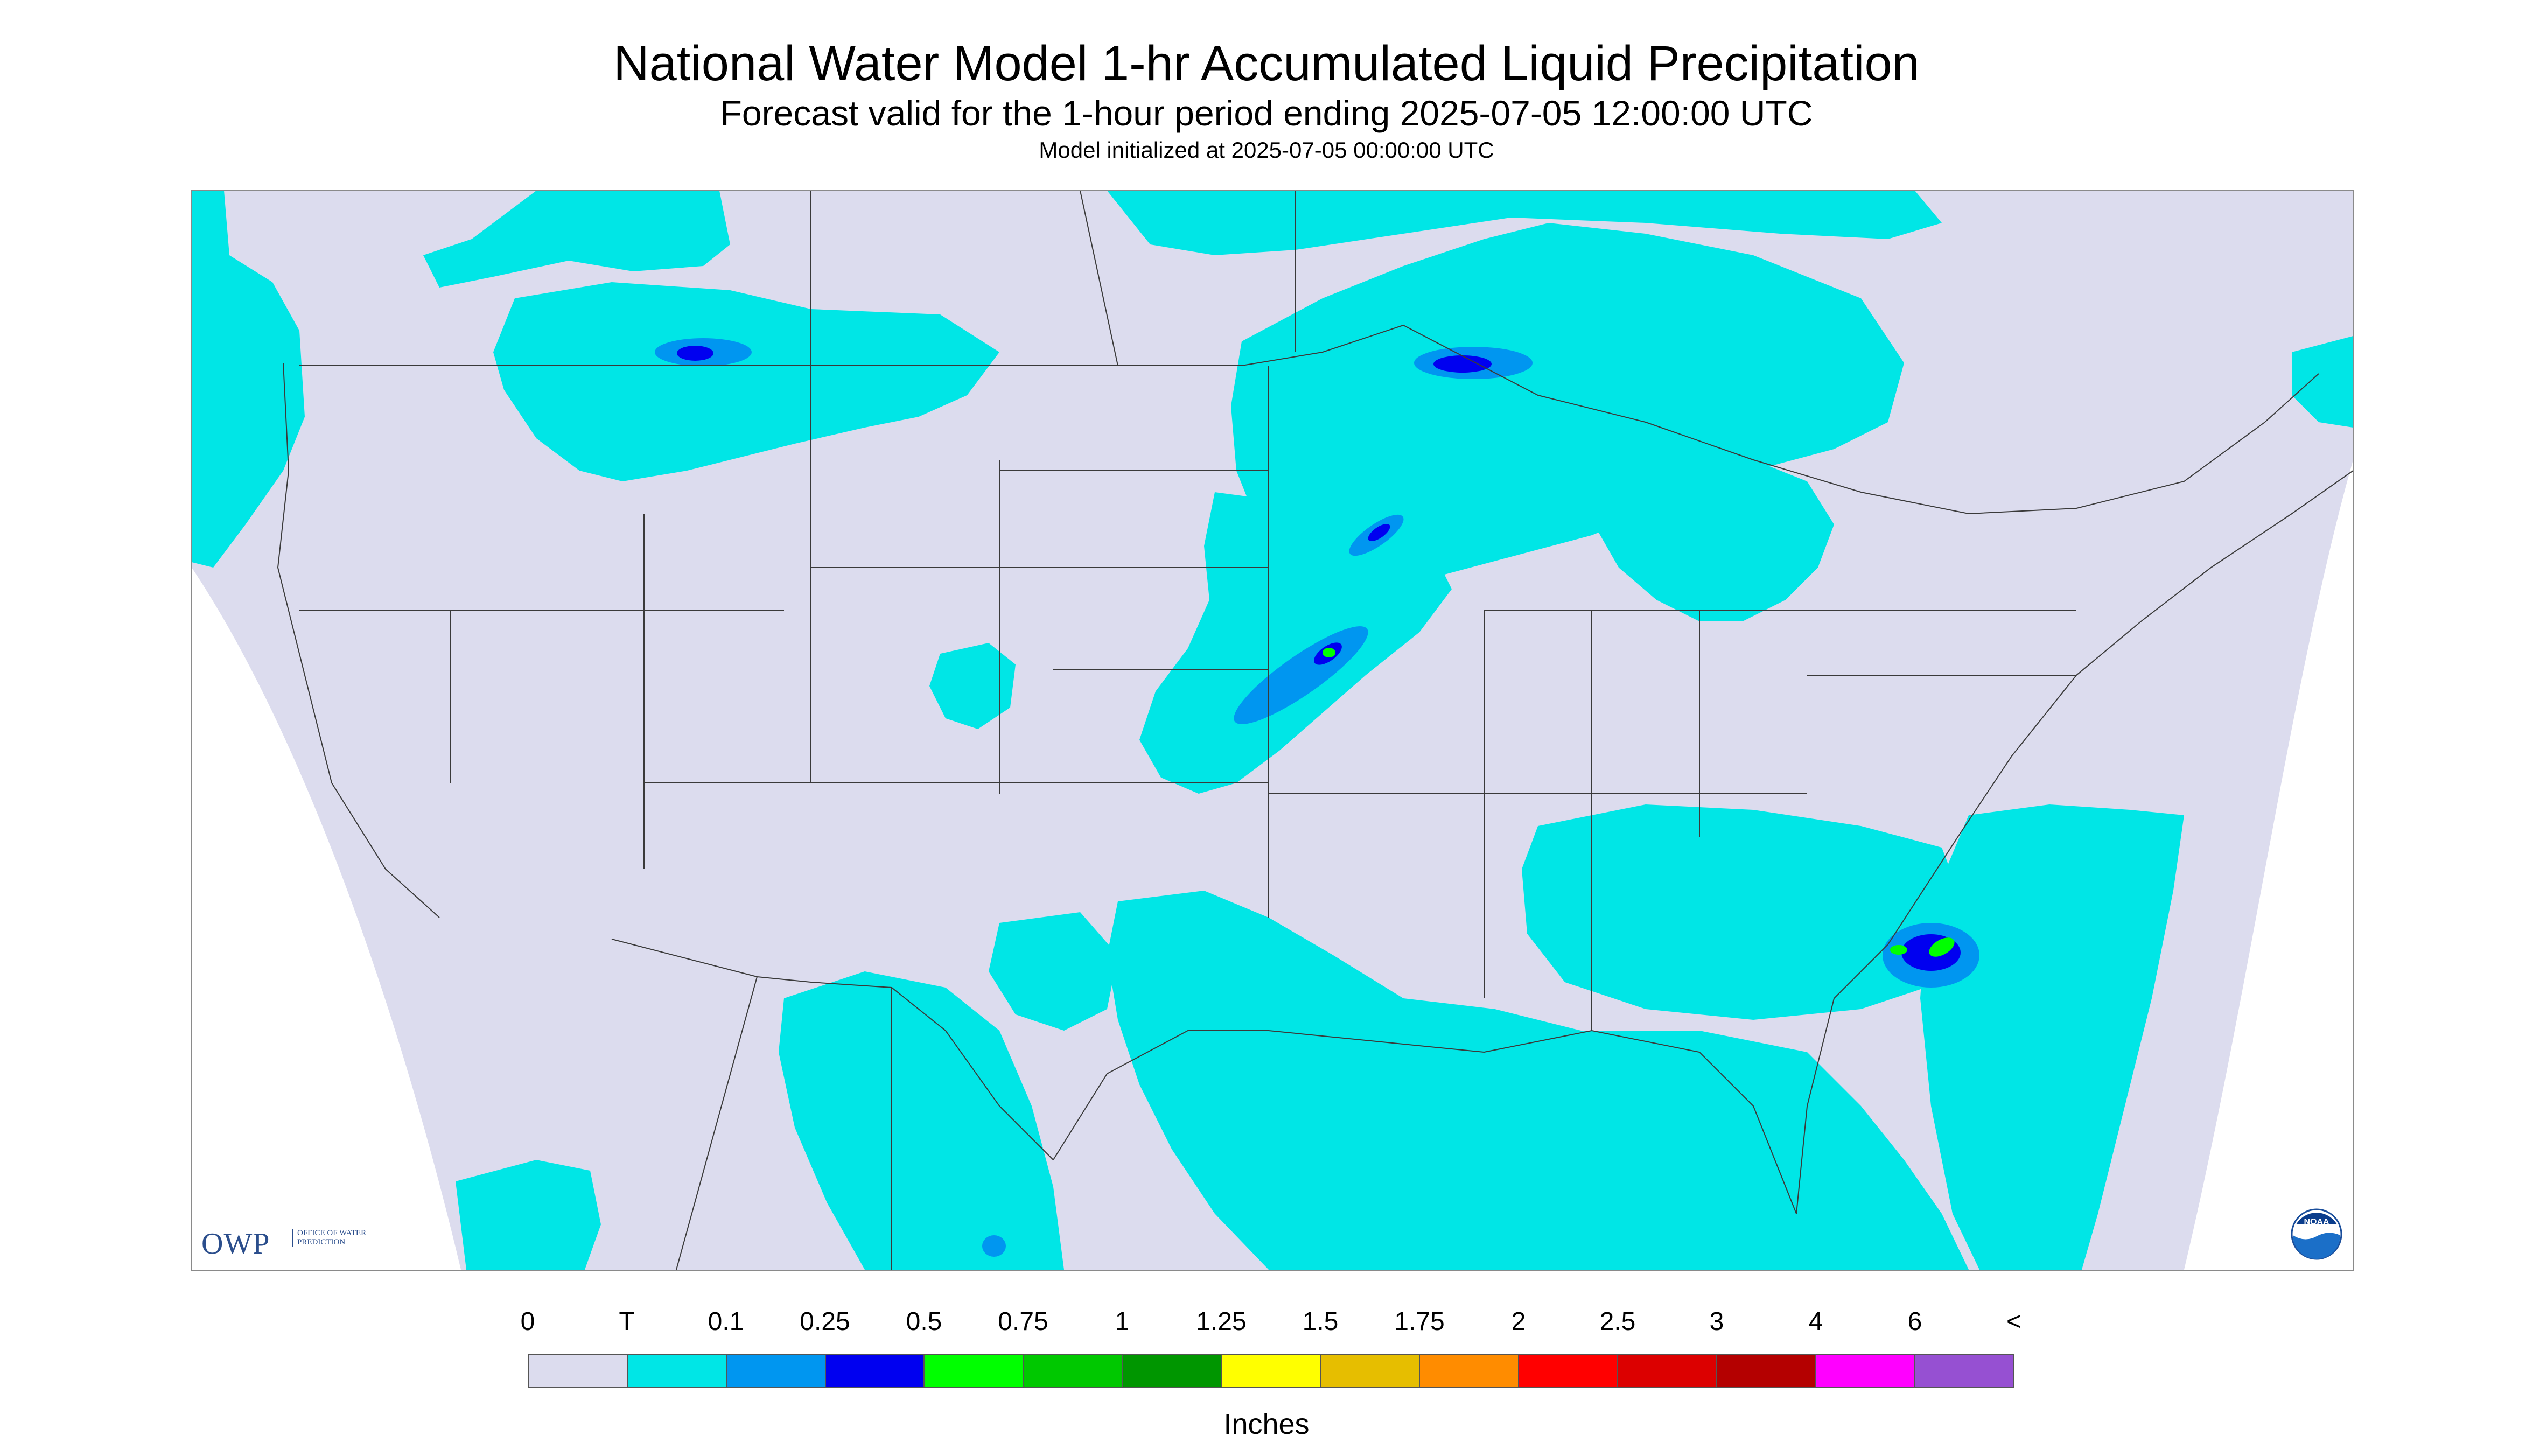 The image size is (2533, 1456). I want to click on atlantic-coast, so click(2074, 842).